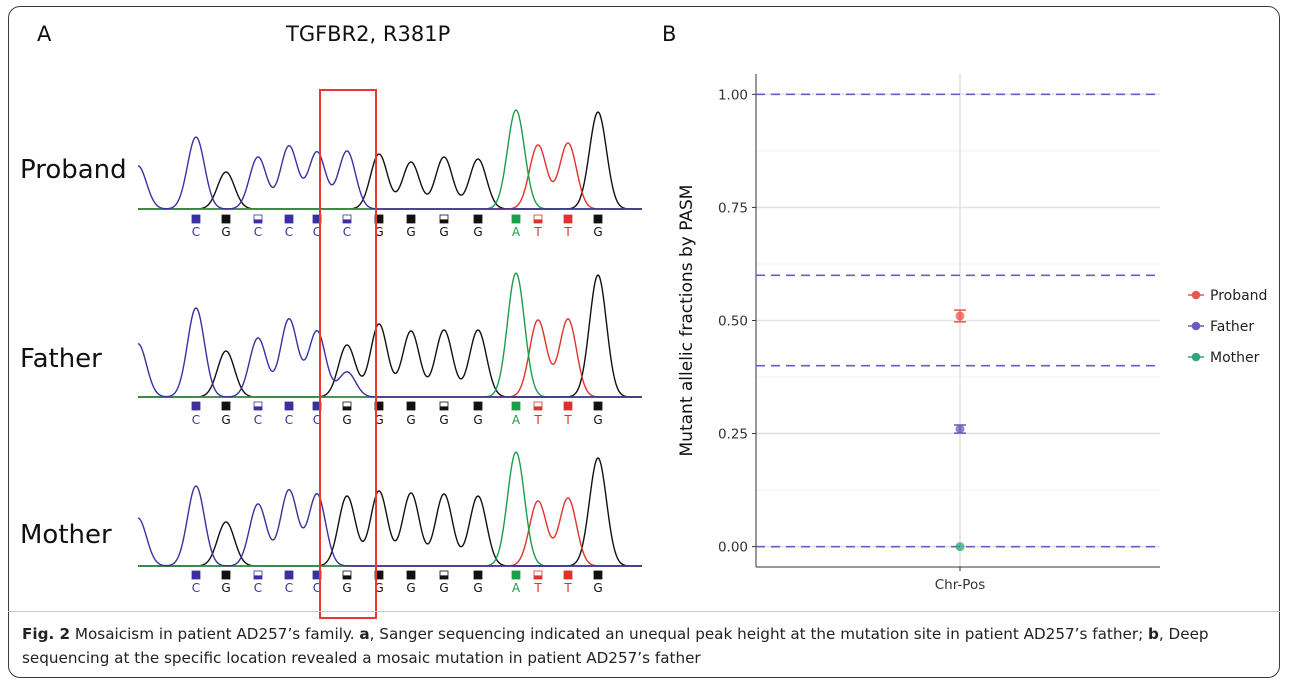 This screenshot has width=1289, height=687. I want to click on y-tick-label: 1.00, so click(733, 95).